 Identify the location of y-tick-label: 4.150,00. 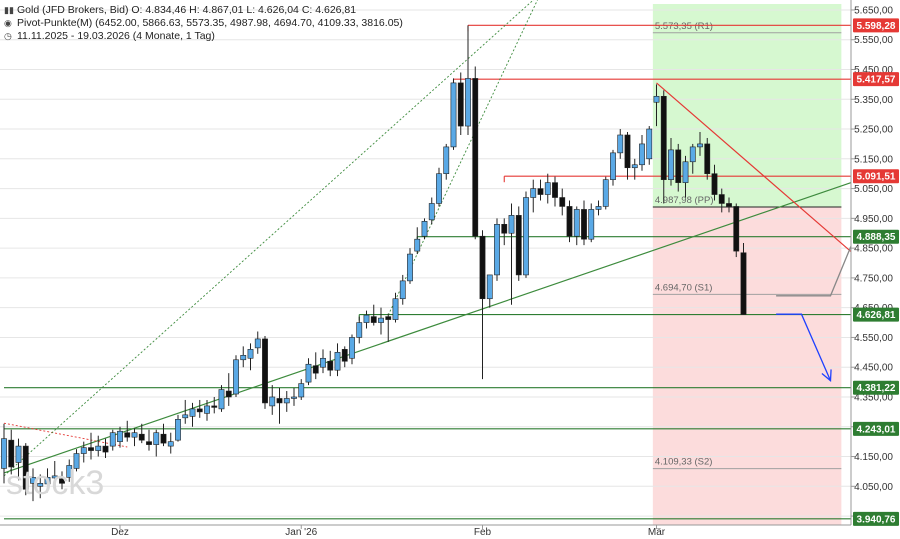
(873, 457).